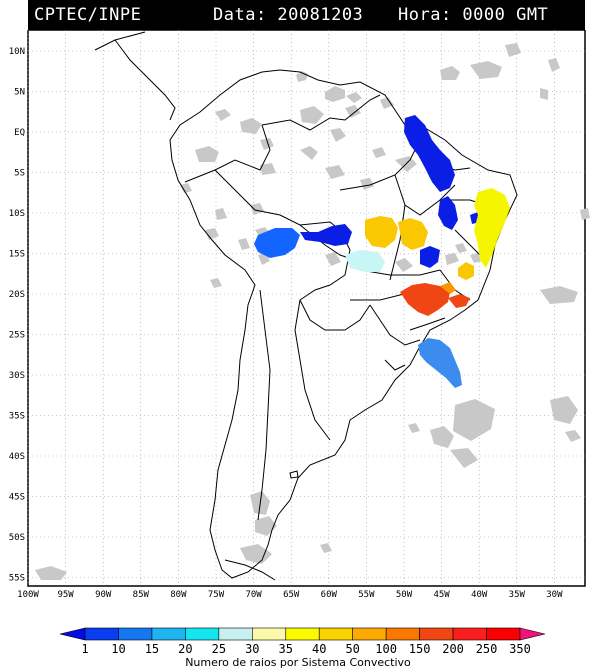  Describe the element at coordinates (288, 15) in the screenshot. I see `date-label: Data: 20081203` at that location.